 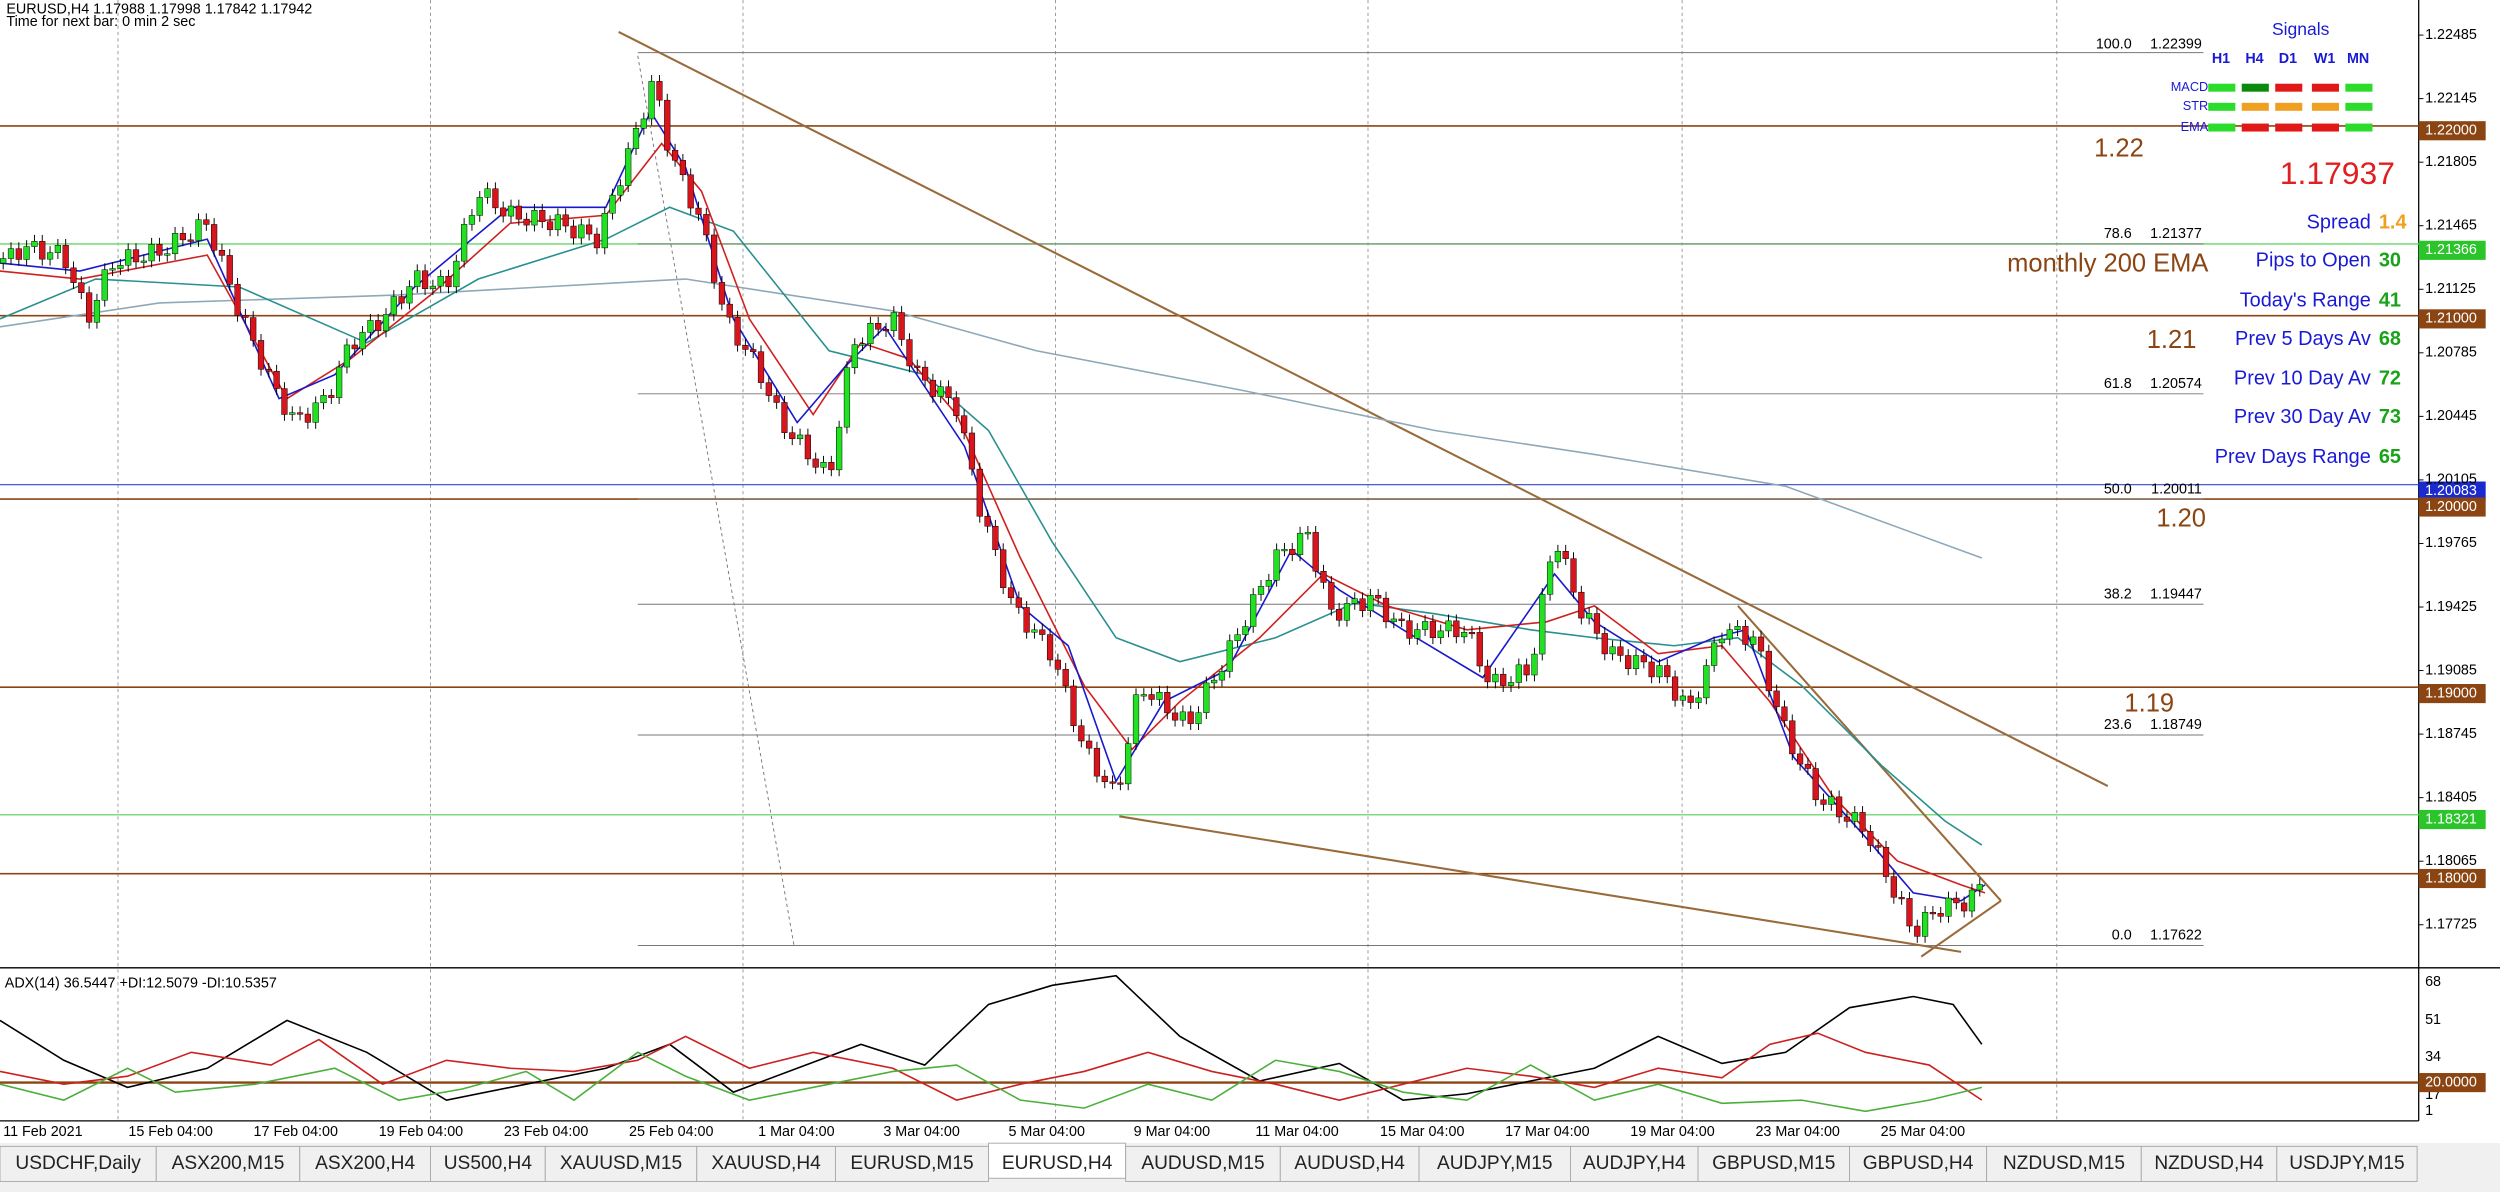 I want to click on price-label: 1.18405, so click(x=2451, y=797).